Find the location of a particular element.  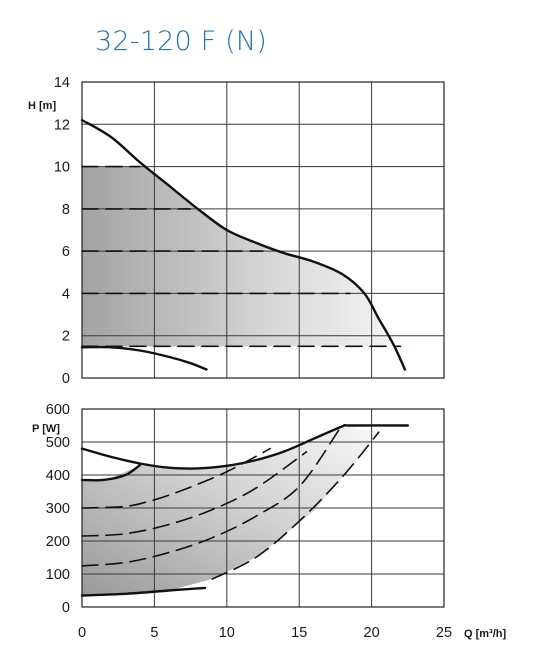

power-operating-area is located at coordinates (230, 511).